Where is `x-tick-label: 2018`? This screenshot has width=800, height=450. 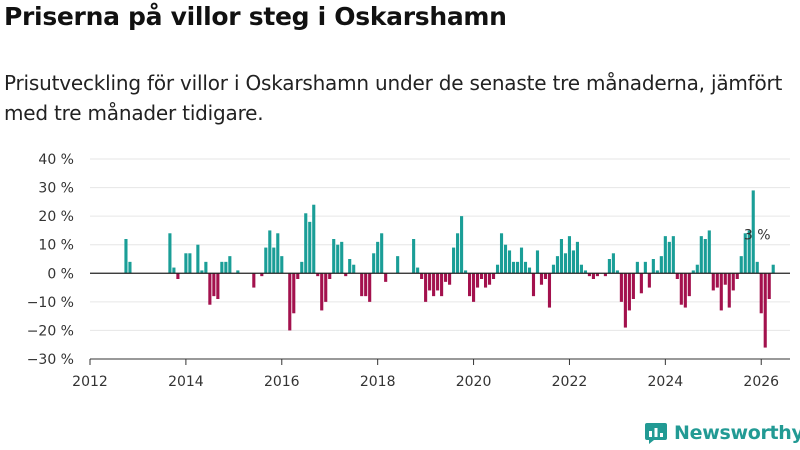
x-tick-label: 2018 is located at coordinates (378, 382).